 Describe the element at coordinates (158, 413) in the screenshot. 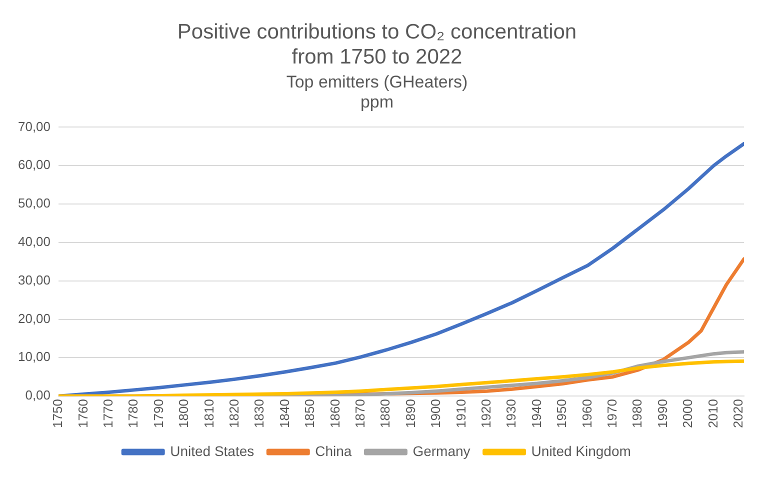

I see `x-tick-label: 1790` at that location.